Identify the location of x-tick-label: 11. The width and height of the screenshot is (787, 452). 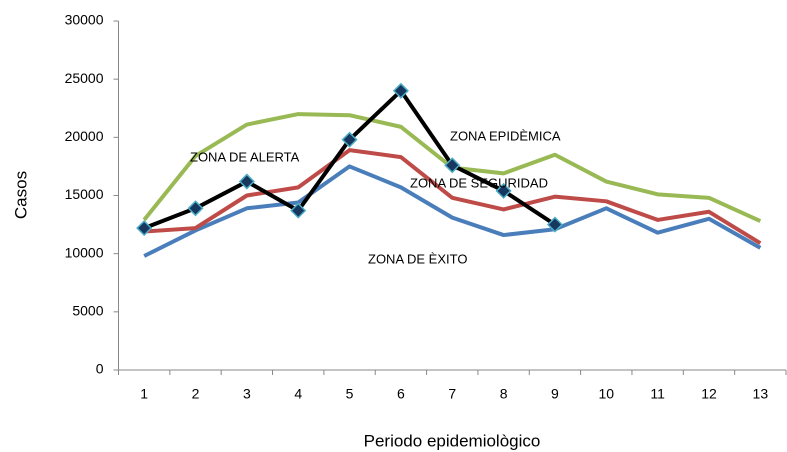
(657, 394).